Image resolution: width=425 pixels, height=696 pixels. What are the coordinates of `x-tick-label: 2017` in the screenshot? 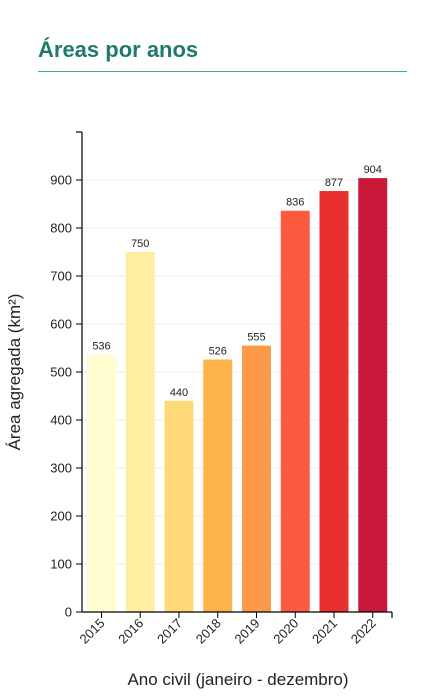 It's located at (169, 631).